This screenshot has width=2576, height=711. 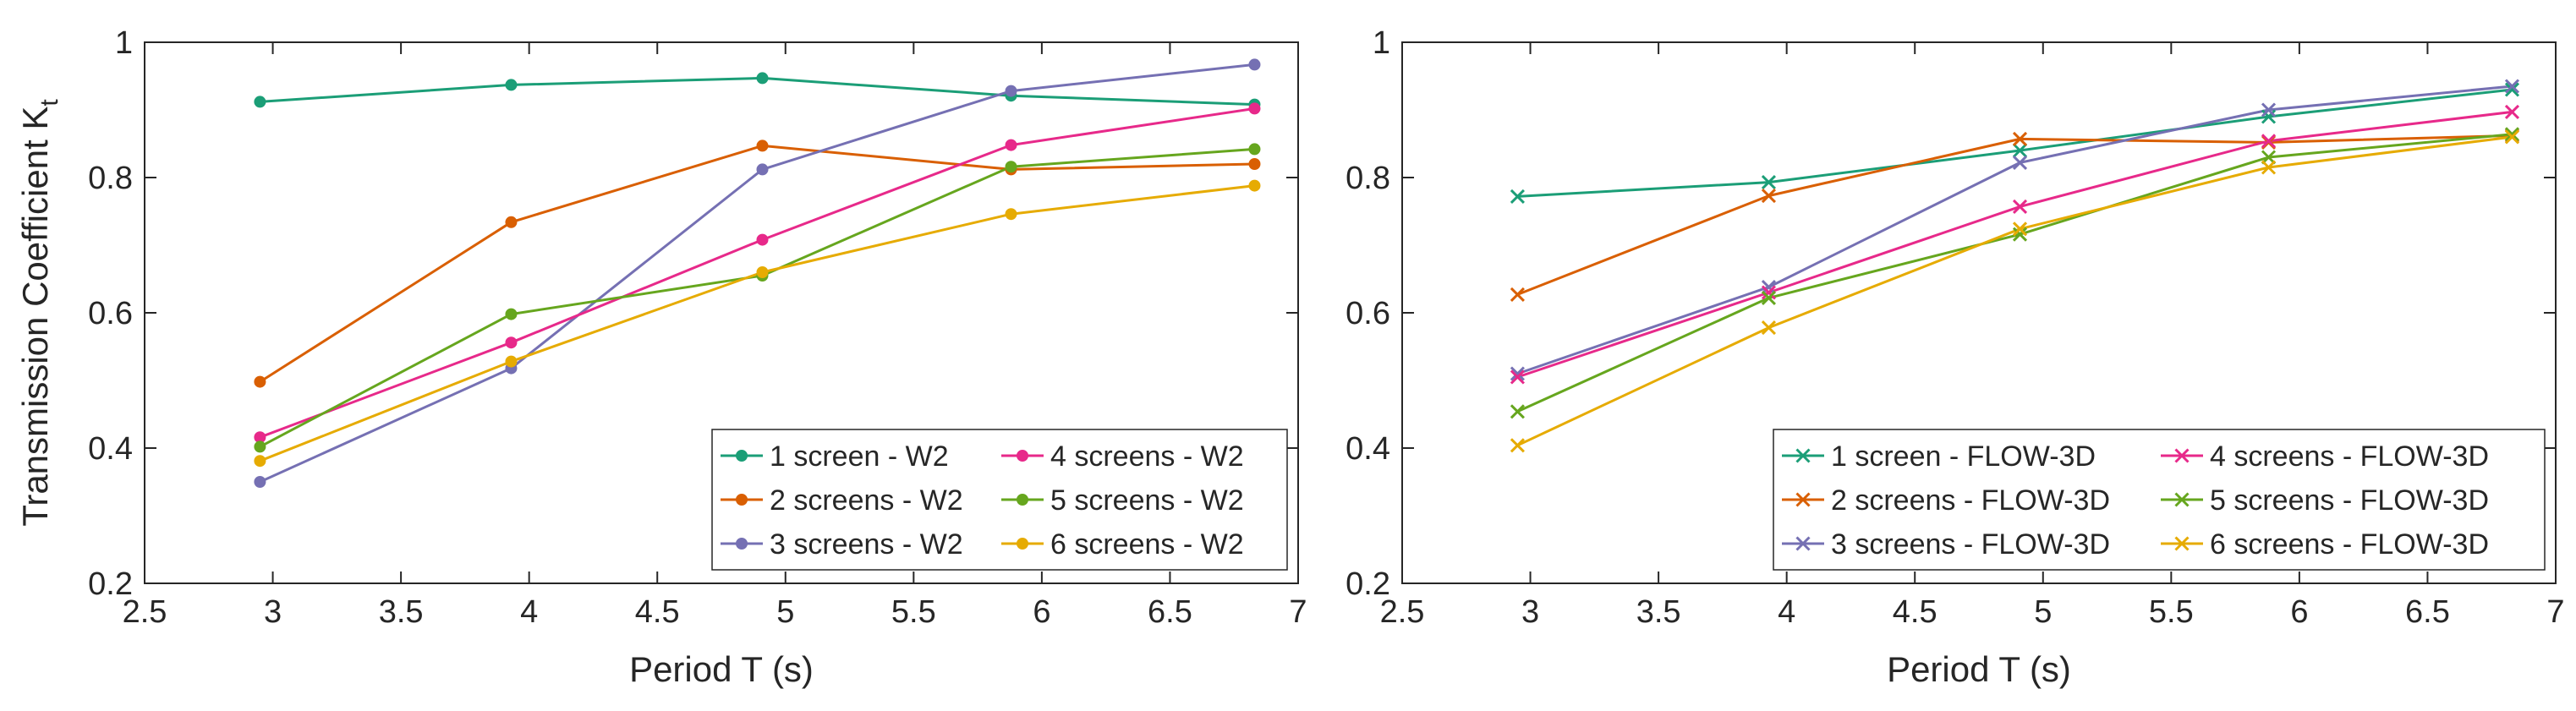 I want to click on left-legend-box, so click(x=999, y=500).